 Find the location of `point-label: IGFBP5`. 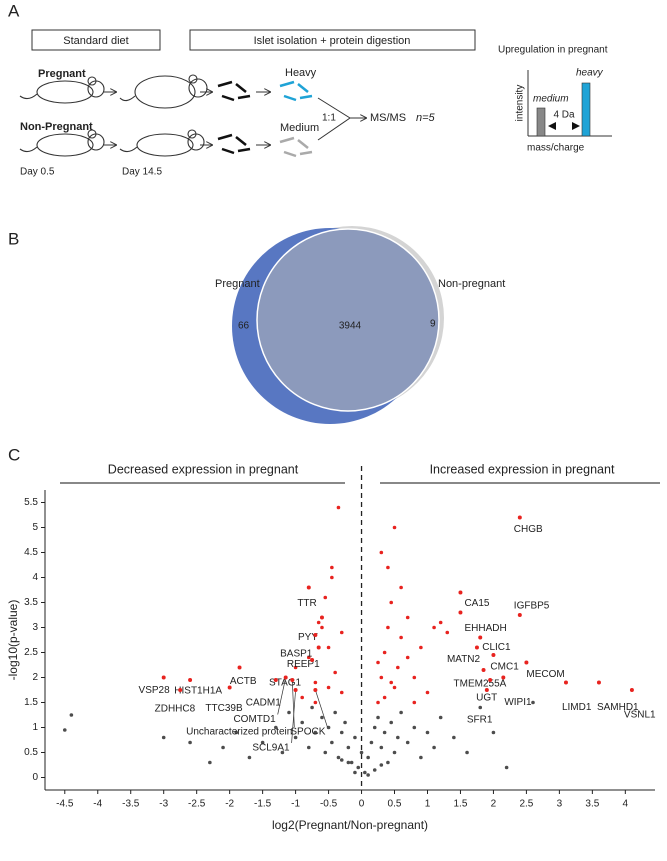

point-label: IGFBP5 is located at coordinates (532, 606).